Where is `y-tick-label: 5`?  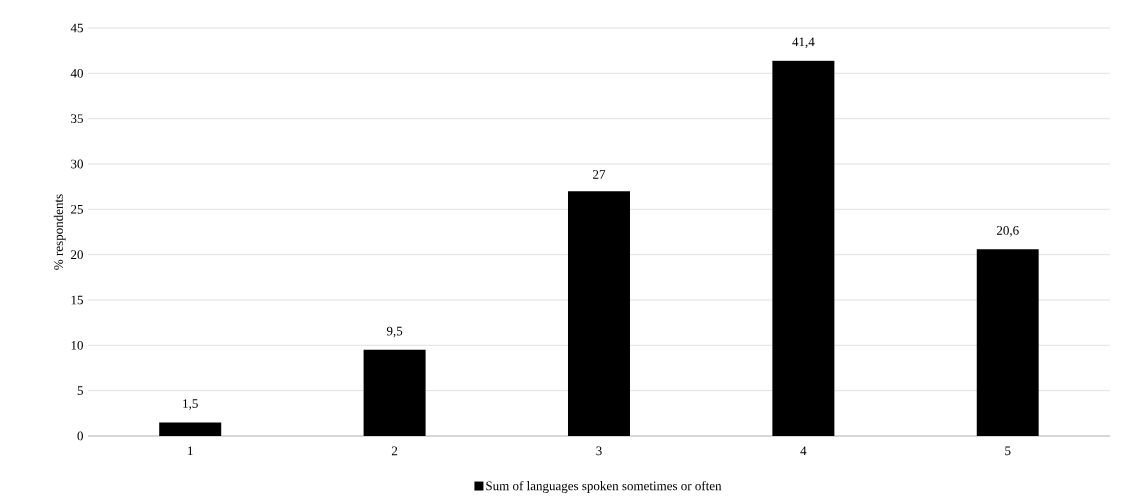 y-tick-label: 5 is located at coordinates (80, 390).